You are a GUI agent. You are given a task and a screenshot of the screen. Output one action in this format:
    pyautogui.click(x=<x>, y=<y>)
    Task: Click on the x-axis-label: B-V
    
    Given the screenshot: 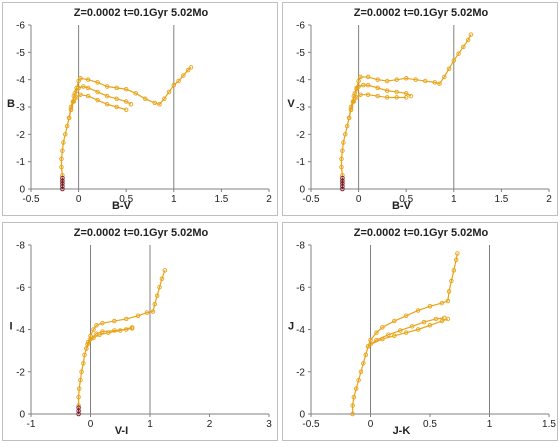 What is the action you would take?
    pyautogui.click(x=402, y=206)
    